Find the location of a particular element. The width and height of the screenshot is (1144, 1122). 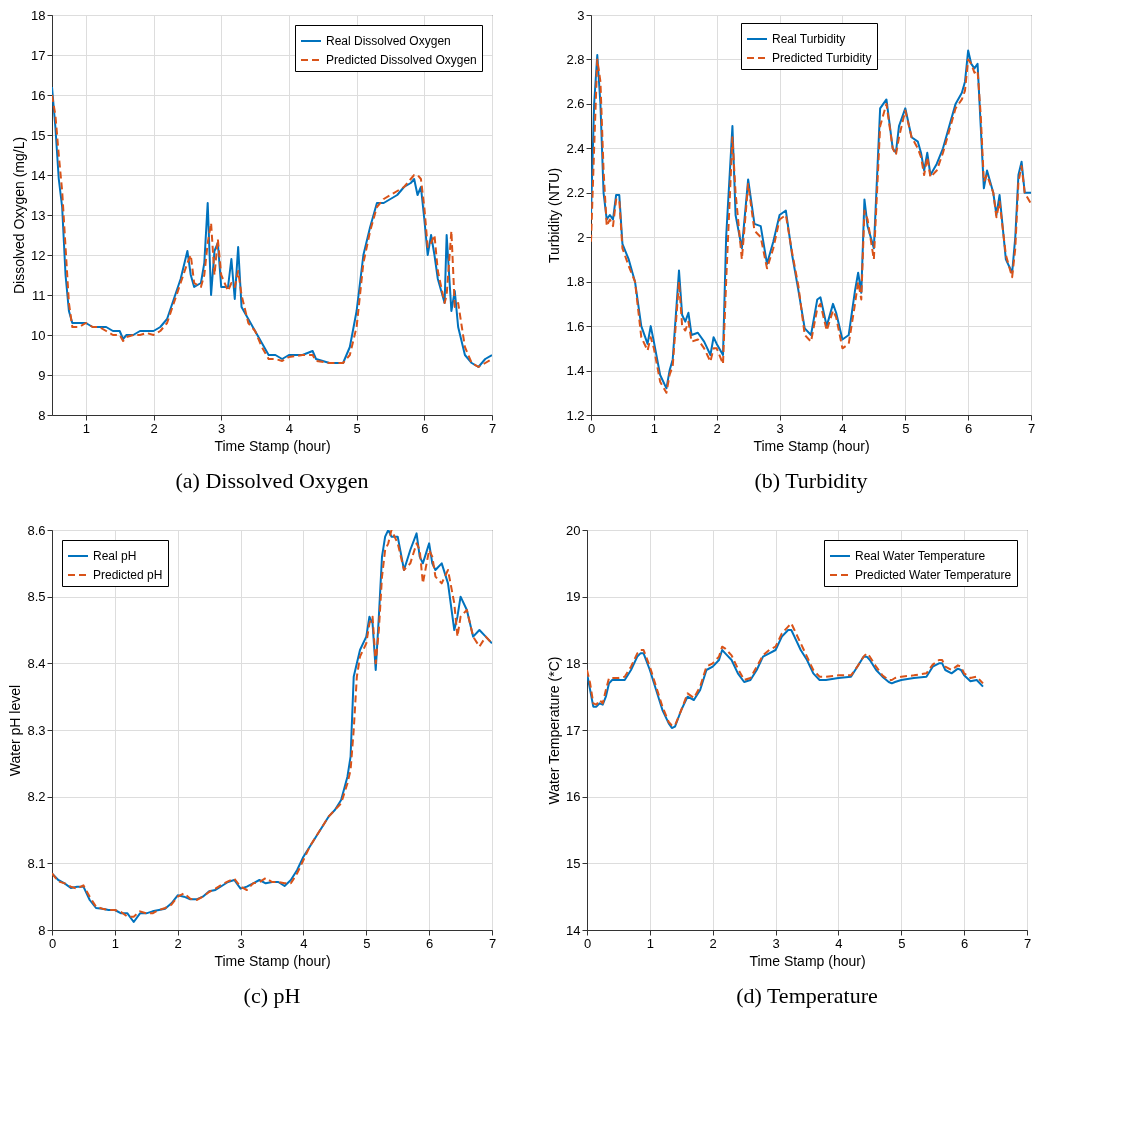

text: (a) Dissolved Oxygen is located at coordinates (272, 480).